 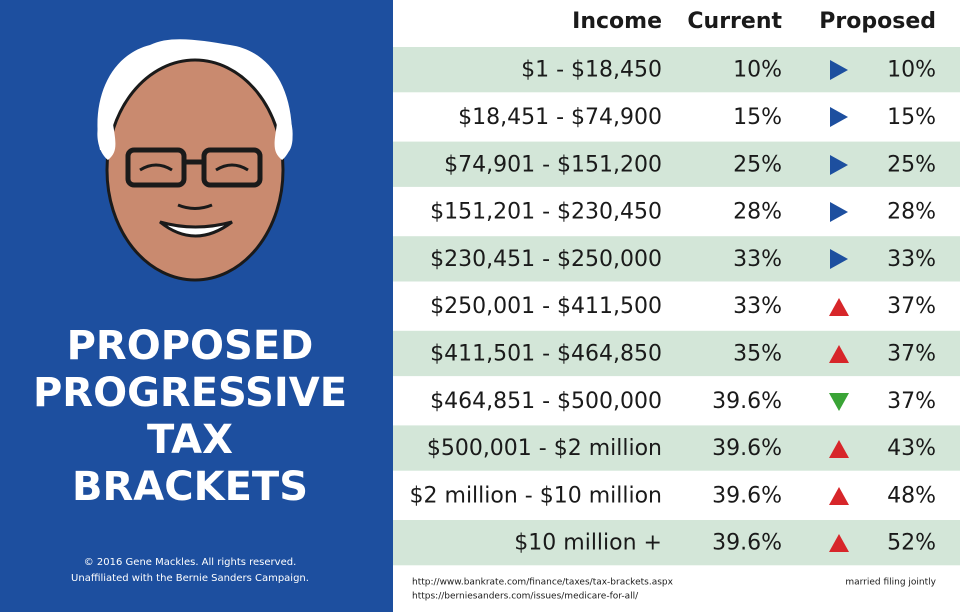 What do you see at coordinates (890, 583) in the screenshot?
I see `note: married filing jointly` at bounding box center [890, 583].